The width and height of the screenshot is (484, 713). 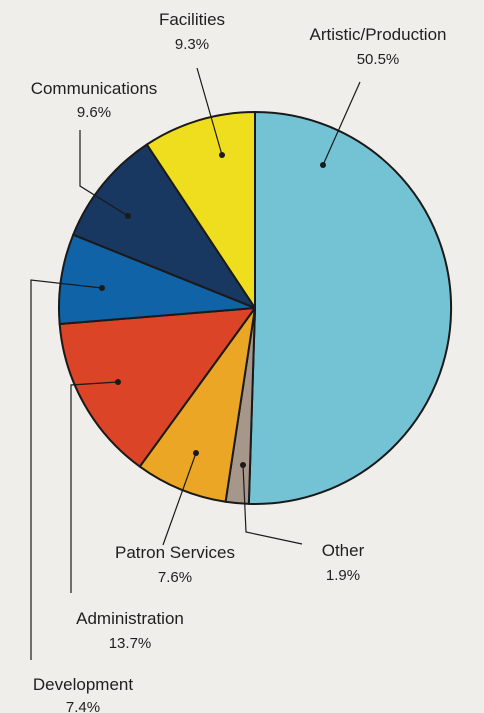 What do you see at coordinates (323, 165) in the screenshot?
I see `leader-dot-artistic-production` at bounding box center [323, 165].